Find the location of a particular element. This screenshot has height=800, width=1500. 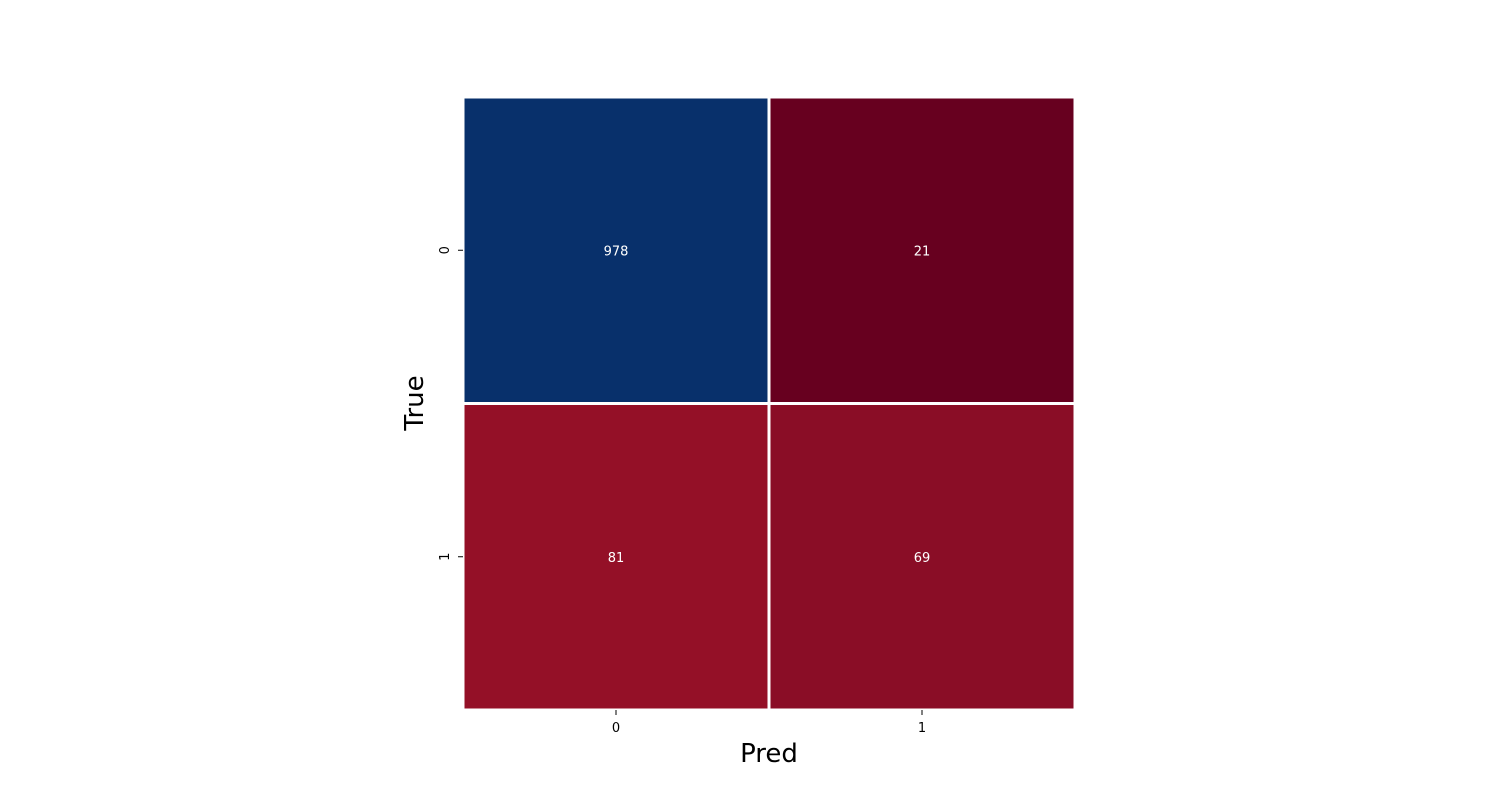

heatmap-cell-labels: 978 21 81 69 is located at coordinates (767, 405).